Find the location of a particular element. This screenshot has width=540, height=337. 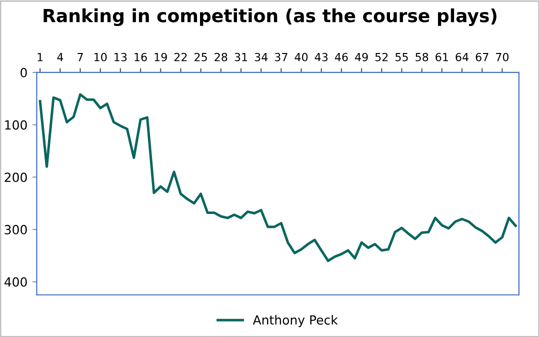

x-tick-label: 1 is located at coordinates (40, 57).